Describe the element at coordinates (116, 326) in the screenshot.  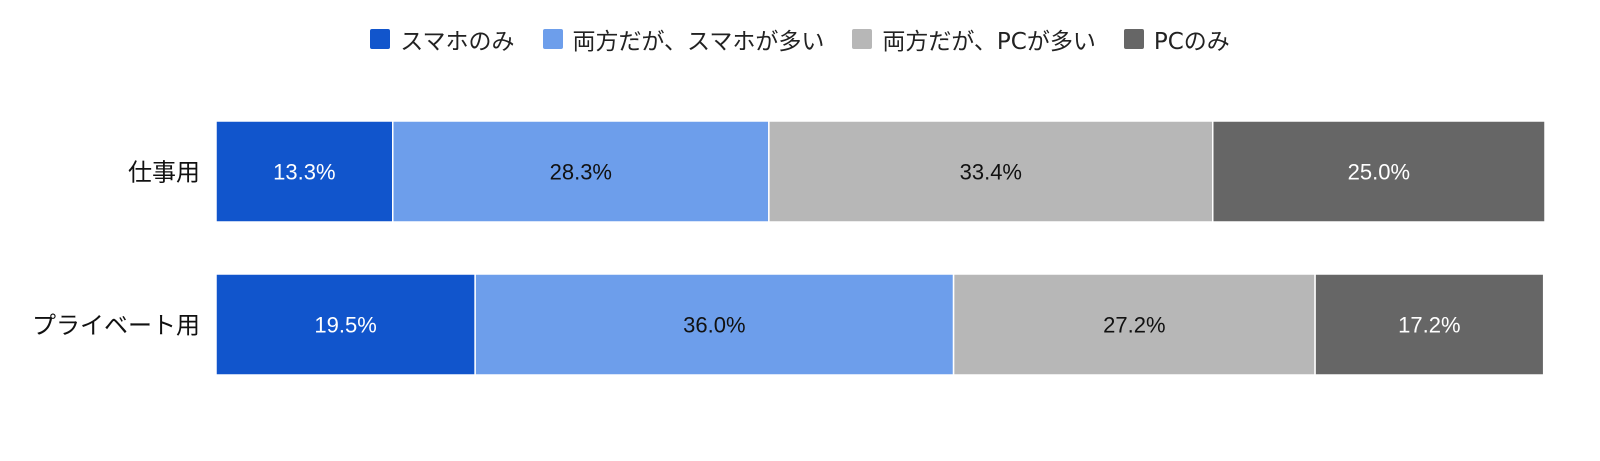
I see `category-label: プライベート用` at that location.